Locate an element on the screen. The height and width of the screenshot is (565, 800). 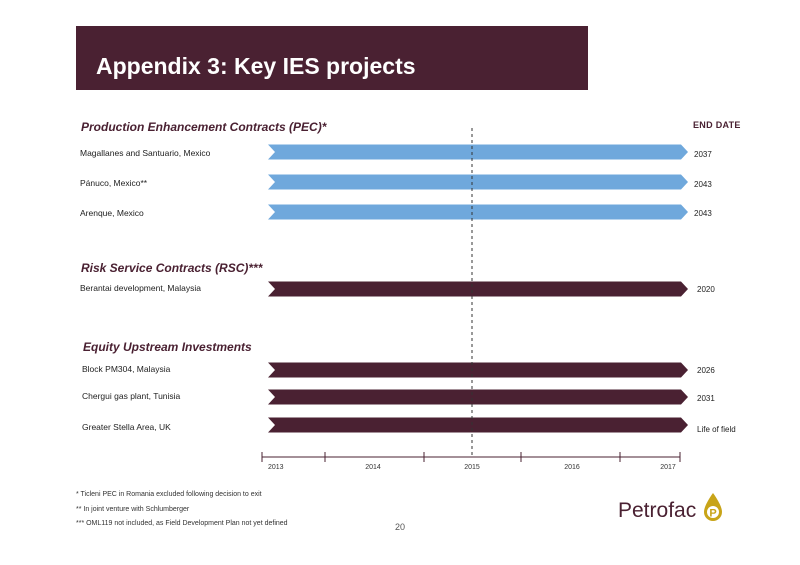
project-label: Block PM304, Malaysia is located at coordinates (126, 369).